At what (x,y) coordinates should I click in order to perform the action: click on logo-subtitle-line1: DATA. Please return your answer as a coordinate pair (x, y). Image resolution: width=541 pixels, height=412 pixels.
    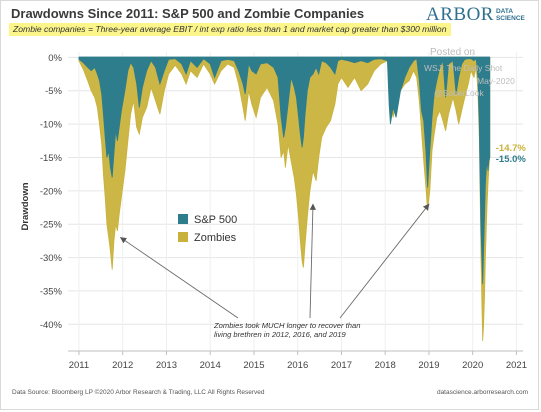
    Looking at the image, I should click on (504, 11).